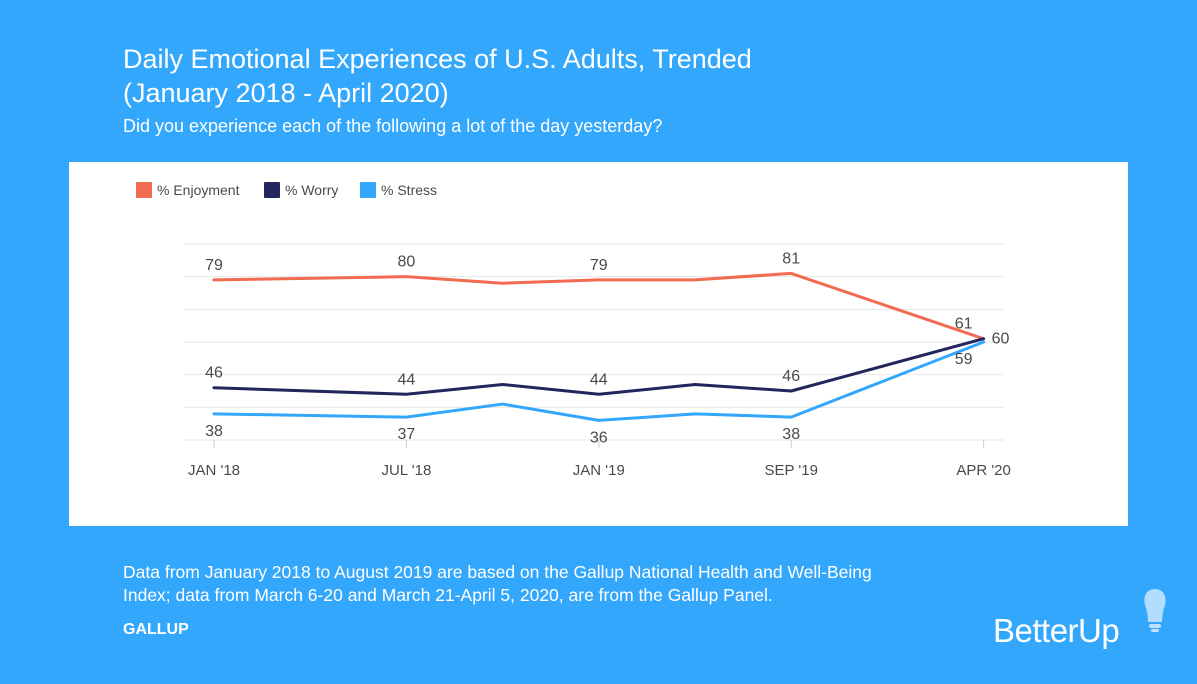 This screenshot has height=684, width=1197. I want to click on chart-title-line-2: (January 2018 - April 2020), so click(286, 93).